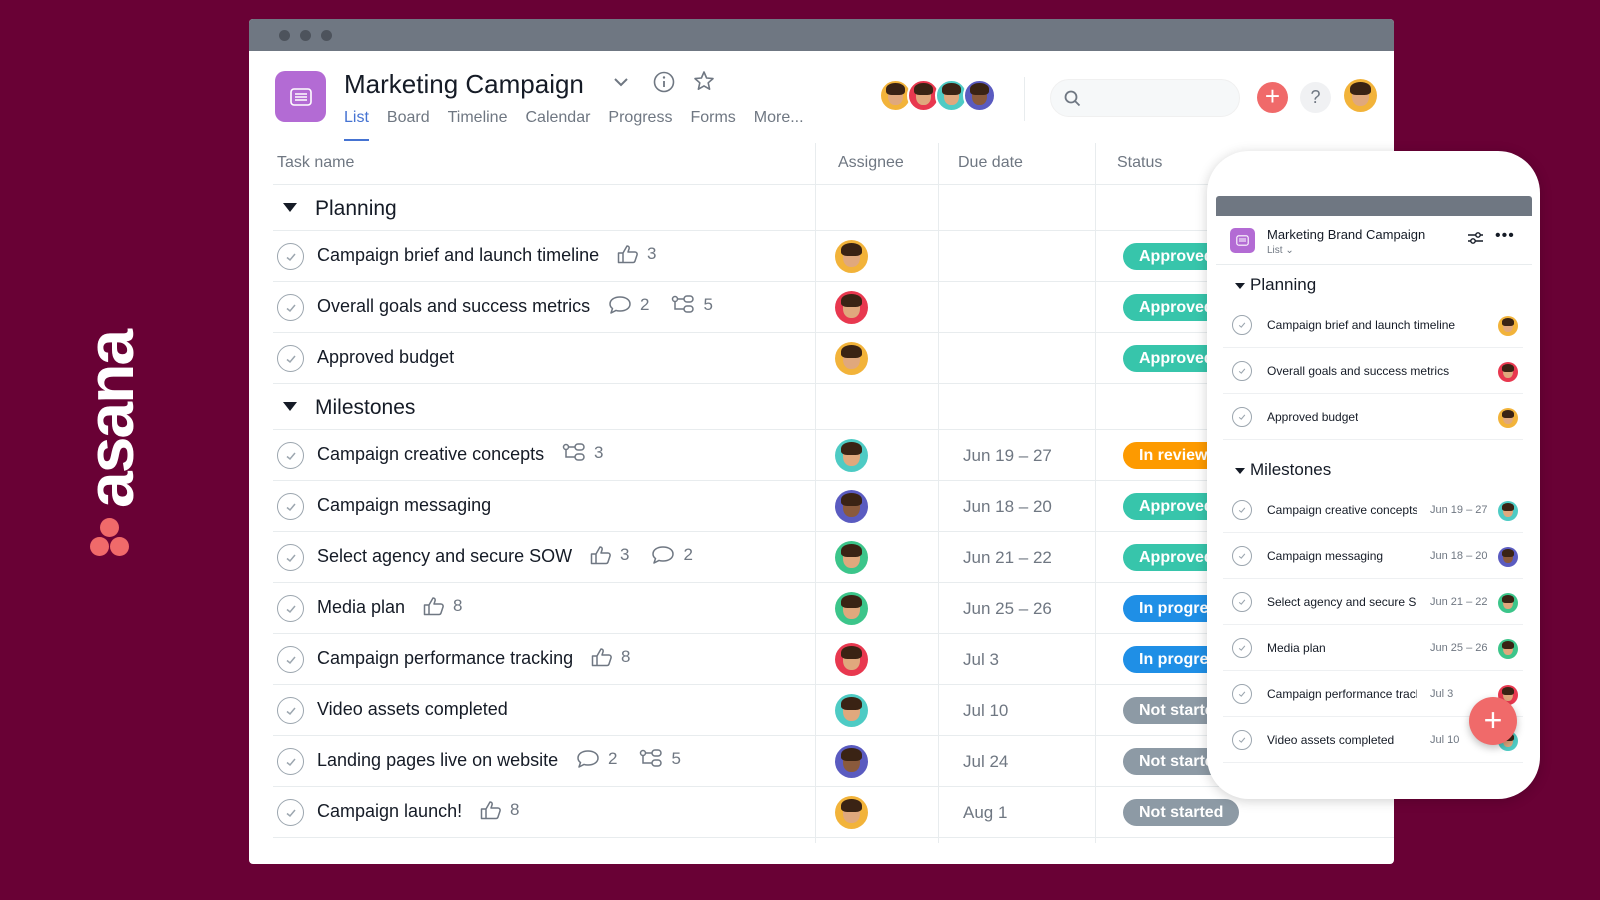  I want to click on subtask-badge: 3, so click(582, 453).